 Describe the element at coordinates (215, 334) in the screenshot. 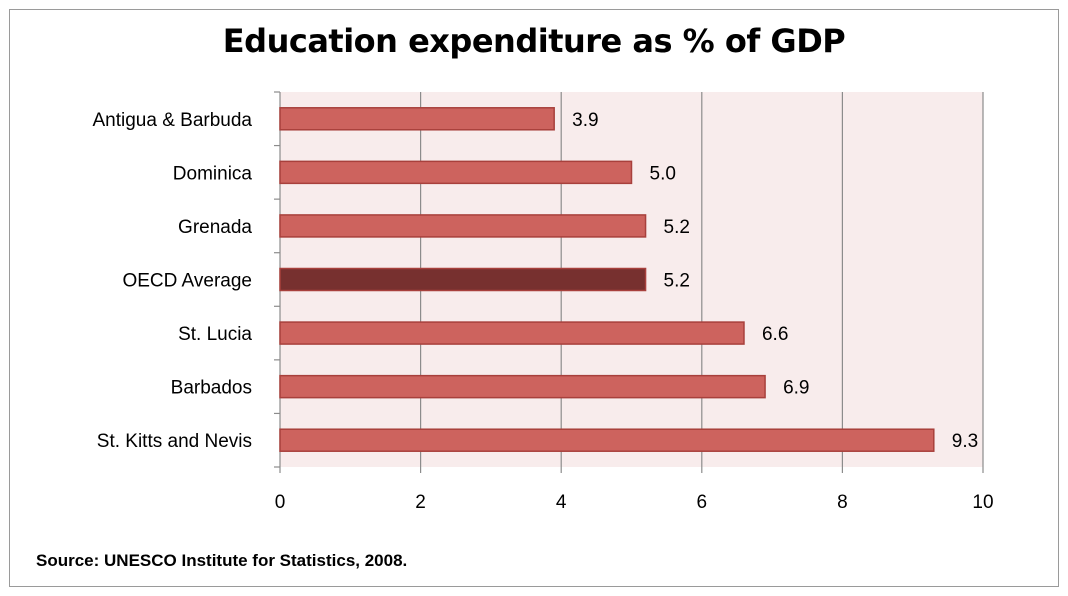

I see `category-label-st-lucia: St. Lucia` at that location.